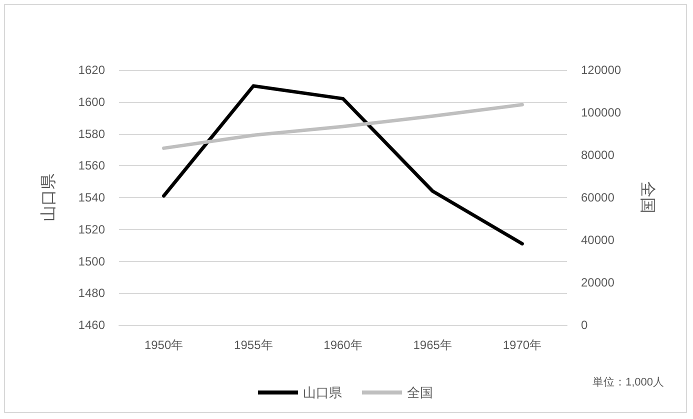 The image size is (693, 419). I want to click on y2-axis-title: 全国, so click(647, 198).